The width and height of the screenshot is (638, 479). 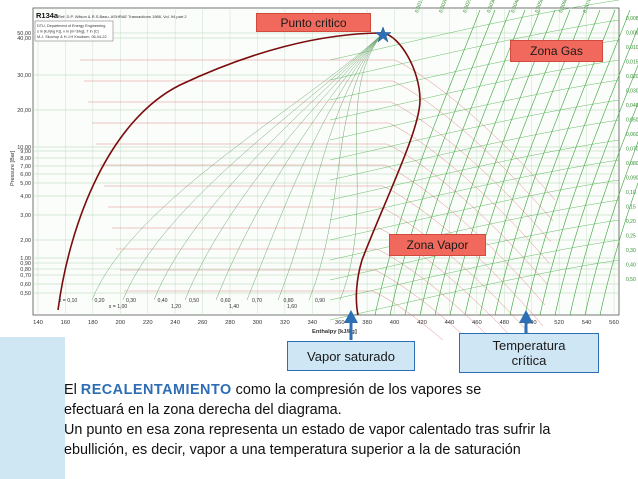 What do you see at coordinates (25, 175) in the screenshot?
I see `y-tick-label: 6,00` at bounding box center [25, 175].